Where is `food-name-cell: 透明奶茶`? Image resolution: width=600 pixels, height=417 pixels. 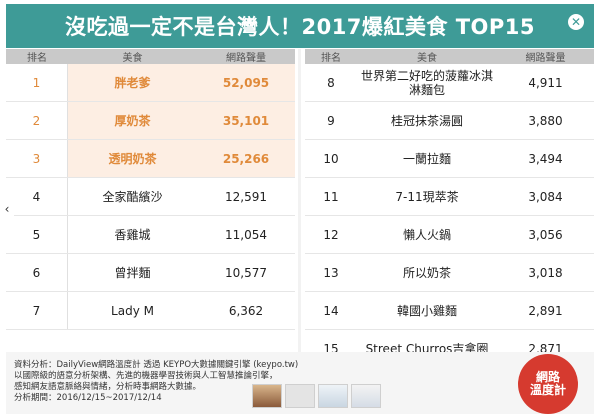
food-name-cell: 透明奶茶 is located at coordinates (132, 158).